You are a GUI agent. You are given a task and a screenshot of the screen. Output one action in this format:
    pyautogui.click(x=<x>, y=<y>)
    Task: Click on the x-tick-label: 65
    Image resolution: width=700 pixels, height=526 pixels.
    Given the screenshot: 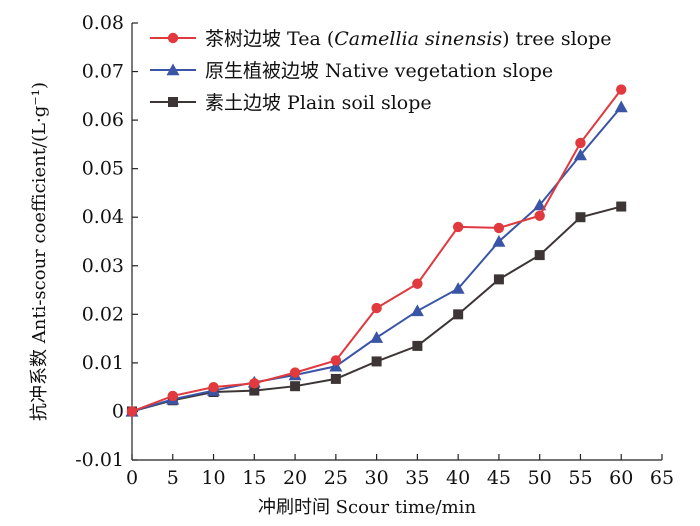 What is the action you would take?
    pyautogui.click(x=662, y=478)
    